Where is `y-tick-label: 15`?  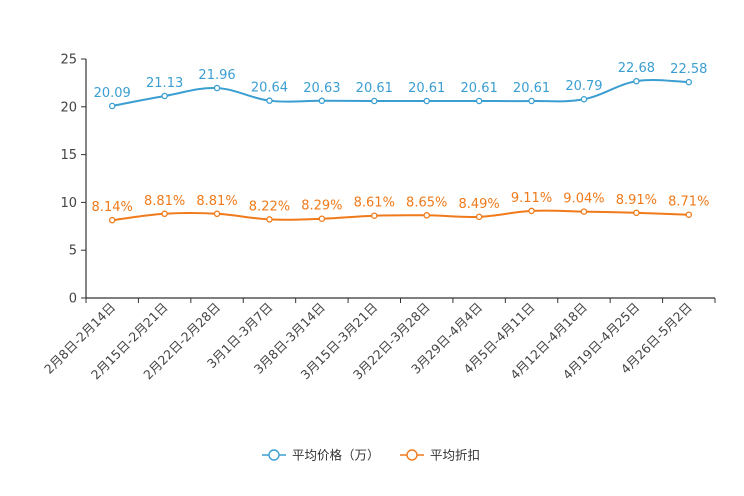
y-tick-label: 15 is located at coordinates (68, 155).